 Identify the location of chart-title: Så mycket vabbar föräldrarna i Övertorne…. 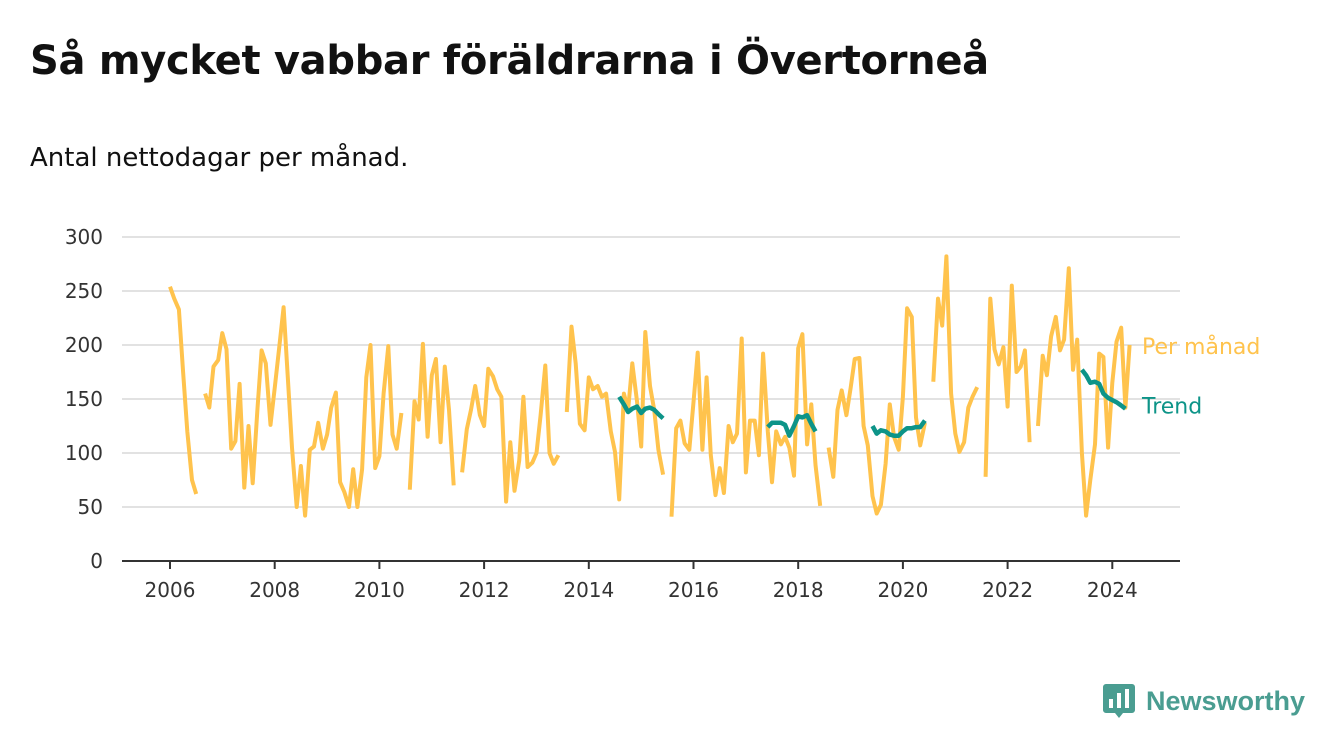
(509, 61).